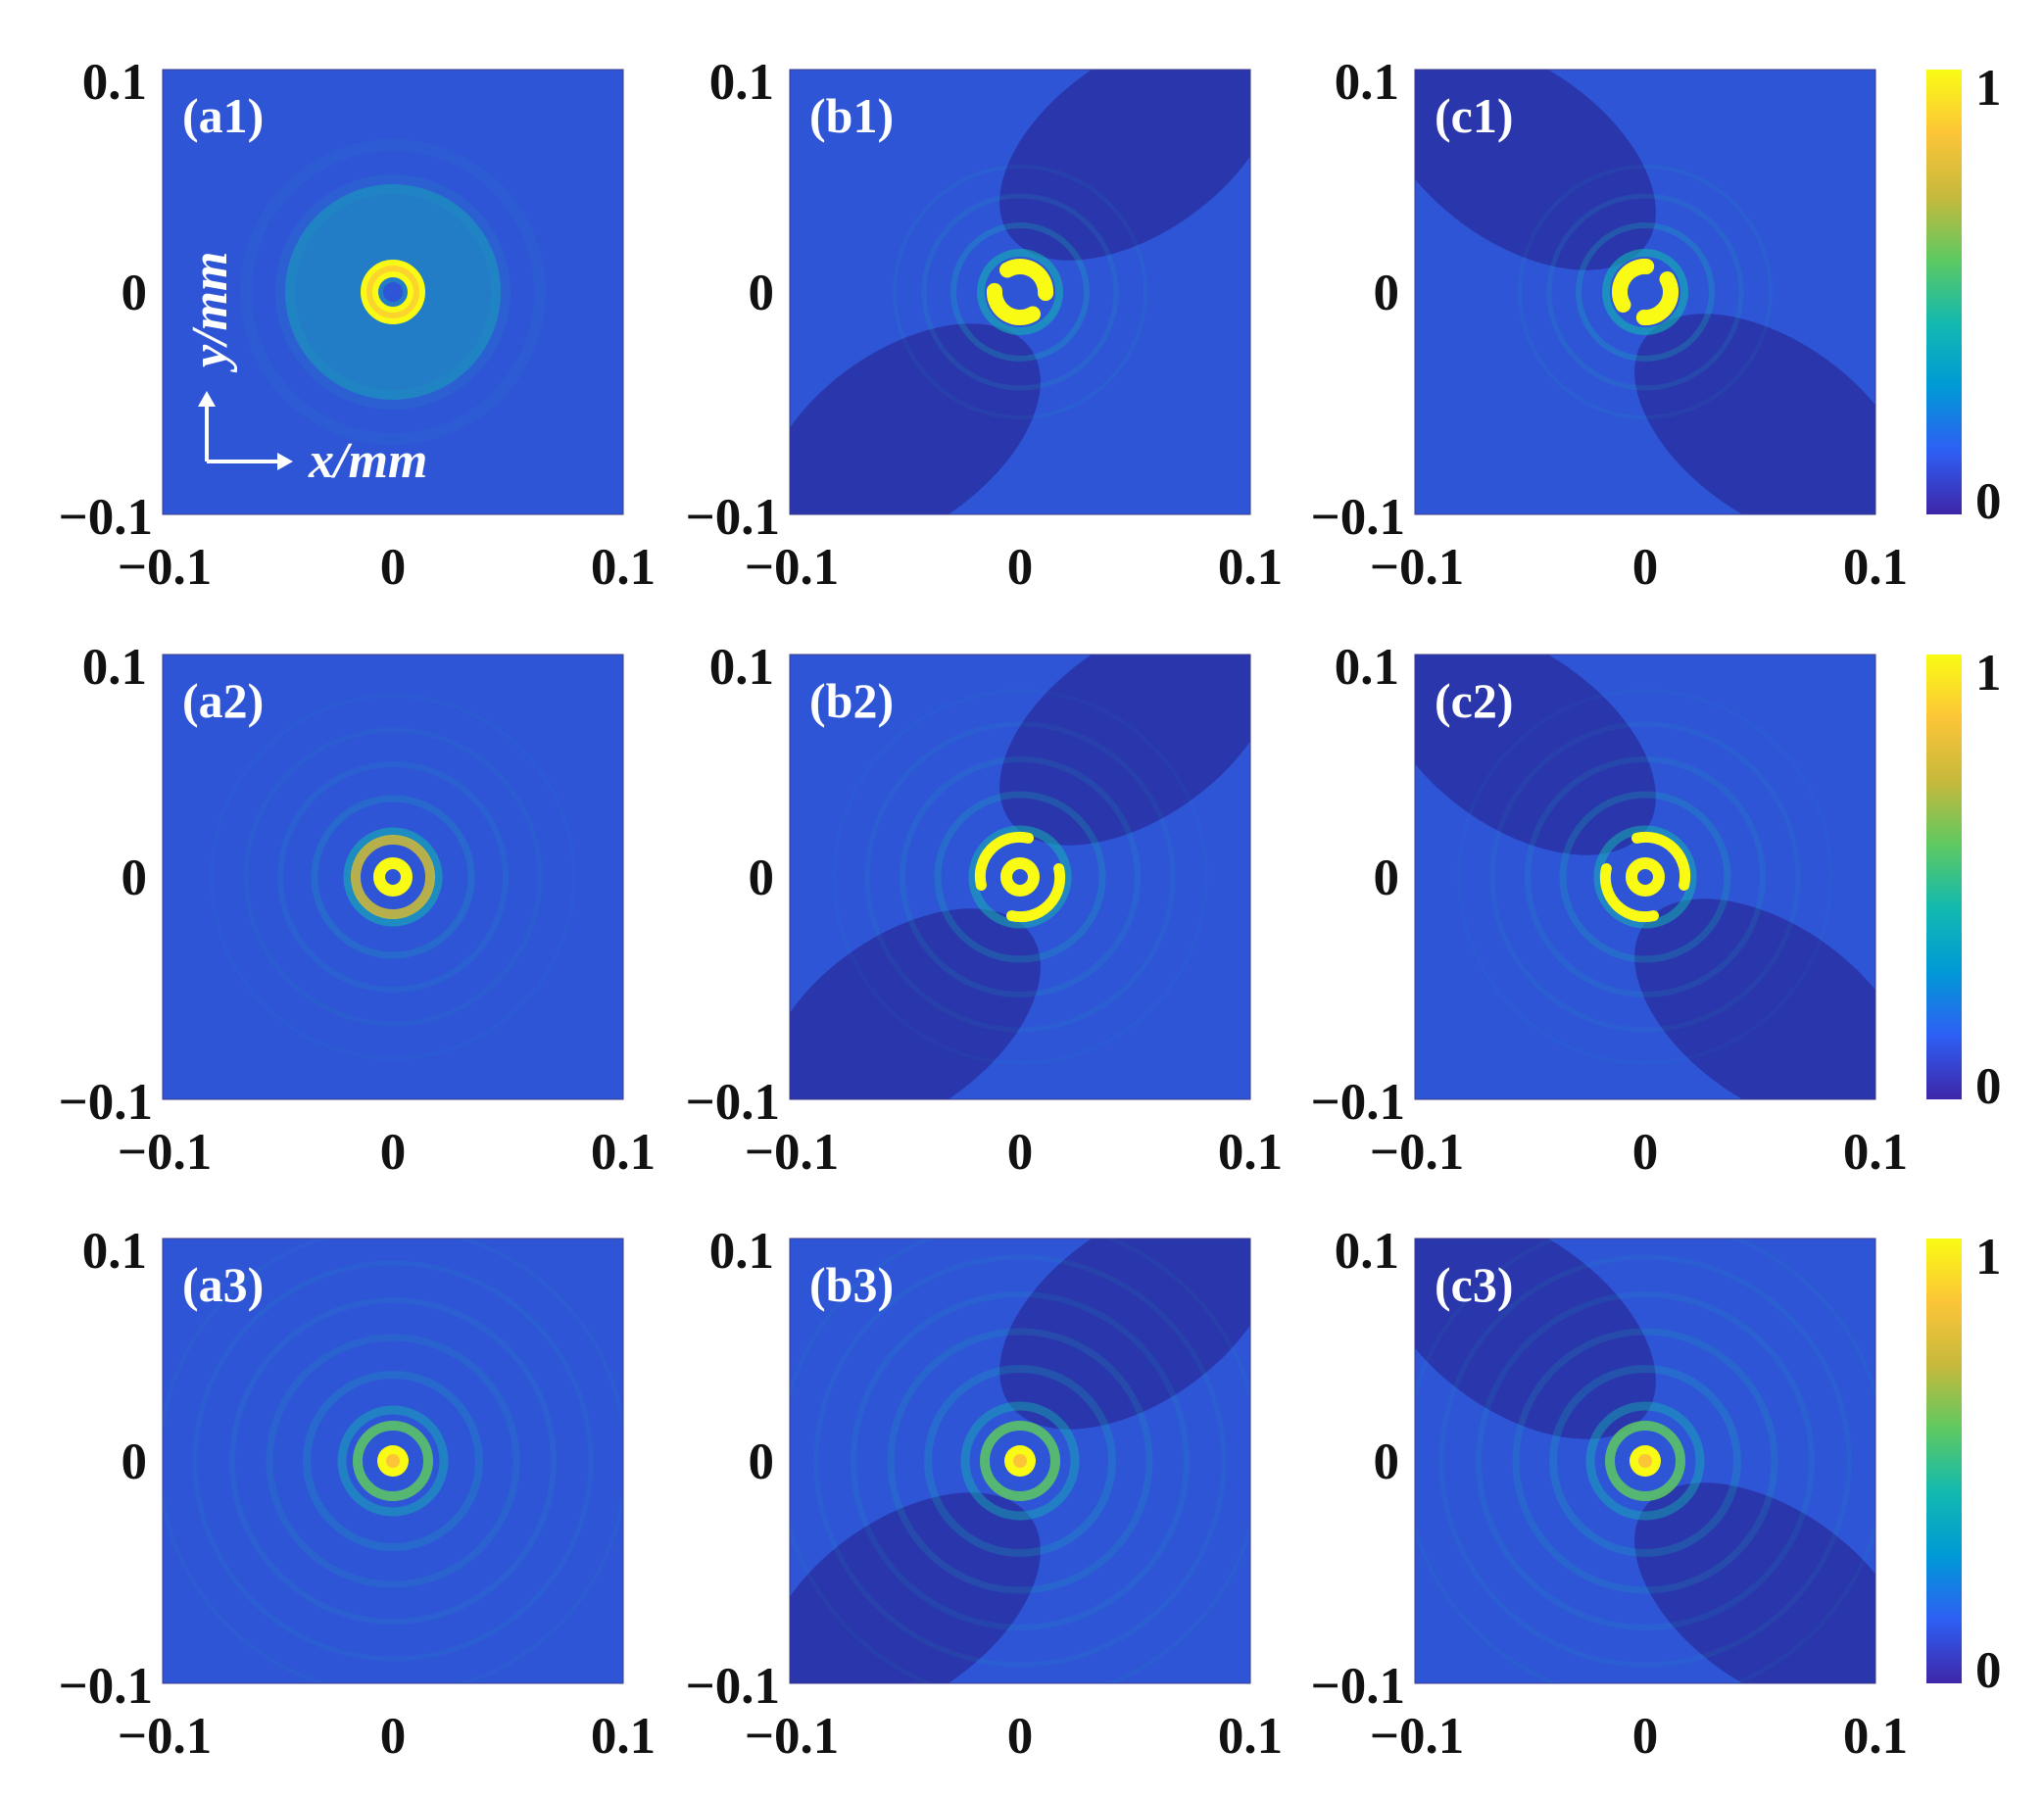 This screenshot has width=2044, height=1797. What do you see at coordinates (207, 399) in the screenshot?
I see `y-arrow-head` at bounding box center [207, 399].